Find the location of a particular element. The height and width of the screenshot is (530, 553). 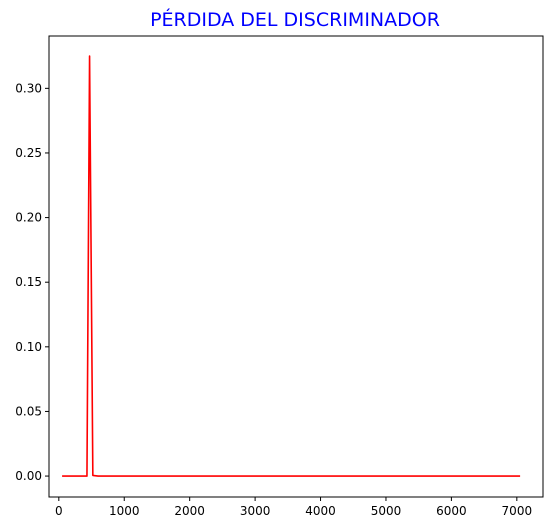

y-axis: 0.00 0.05 0.10 0.15 0.20 0.25 0.30 is located at coordinates (32, 282).